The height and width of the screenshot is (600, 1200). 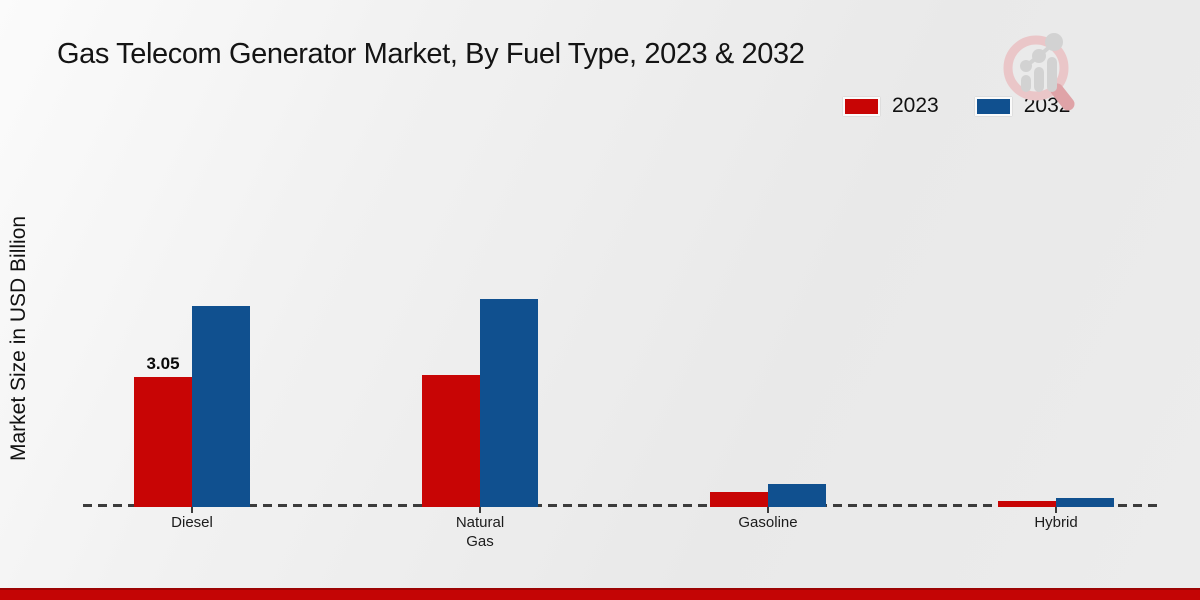 I want to click on x-tick-gasoline, so click(x=768, y=510).